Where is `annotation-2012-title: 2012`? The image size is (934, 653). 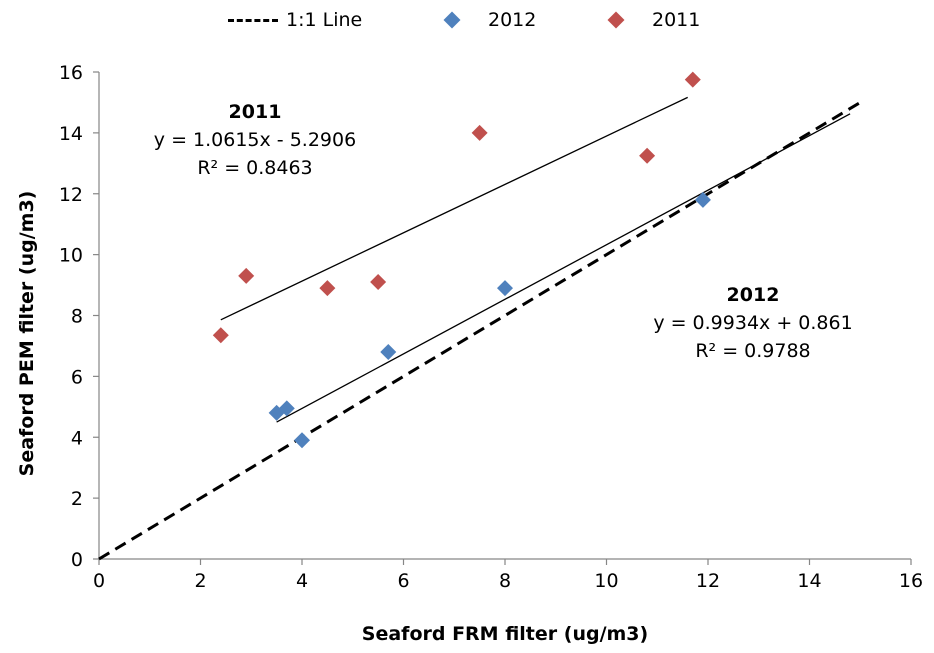
annotation-2012-title: 2012 is located at coordinates (753, 295).